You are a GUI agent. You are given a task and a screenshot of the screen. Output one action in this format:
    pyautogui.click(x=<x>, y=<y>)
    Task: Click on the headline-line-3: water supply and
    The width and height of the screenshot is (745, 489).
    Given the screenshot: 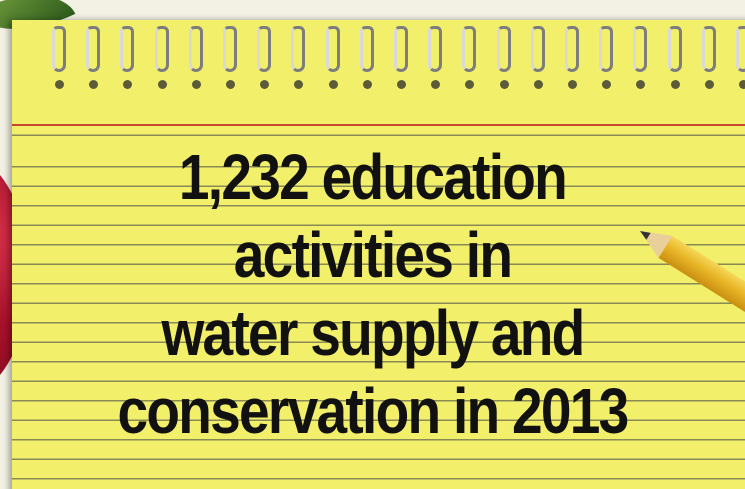 What is the action you would take?
    pyautogui.click(x=373, y=333)
    